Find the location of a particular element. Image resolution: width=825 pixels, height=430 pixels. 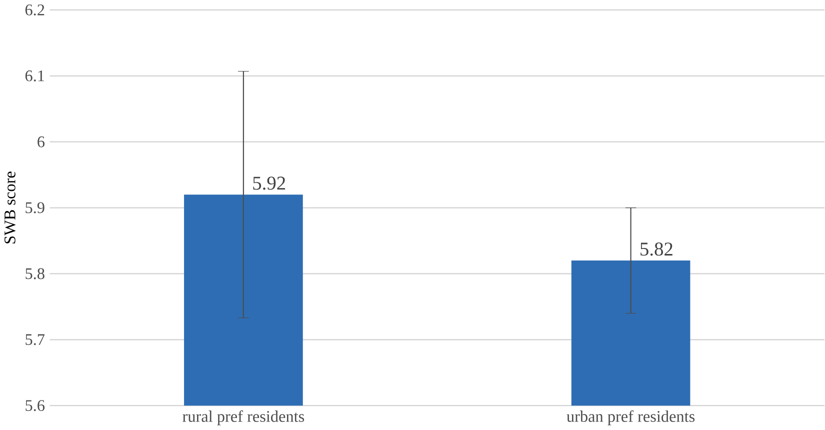

y-tick-label: 6 is located at coordinates (41, 142).